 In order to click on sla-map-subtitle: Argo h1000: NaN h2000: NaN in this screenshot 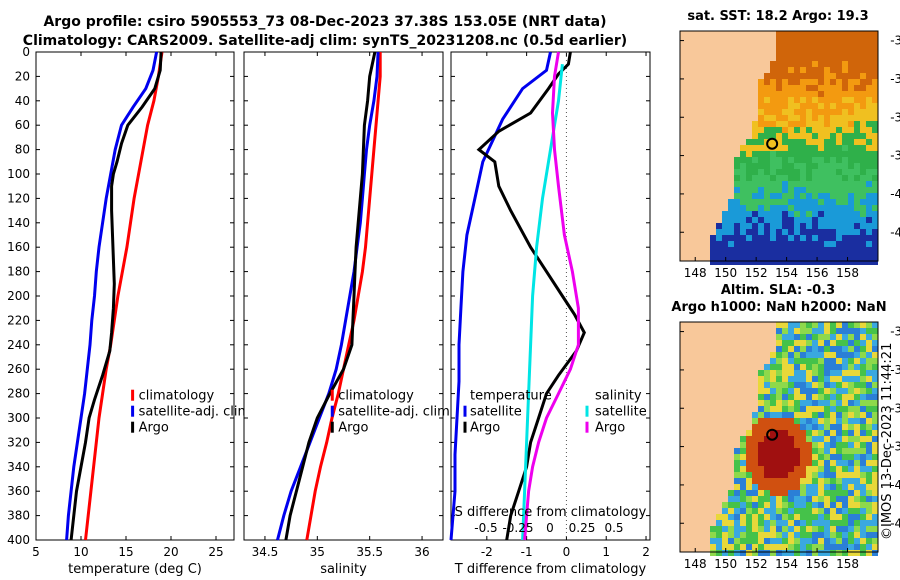, I will do `click(779, 307)`.